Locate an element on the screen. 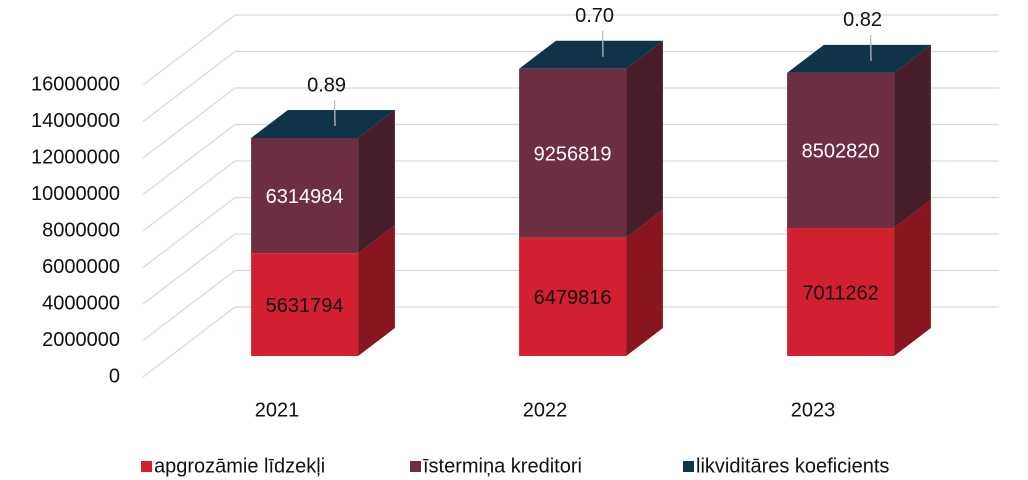  legend-label: īstermiņa kreditori is located at coordinates (502, 466).